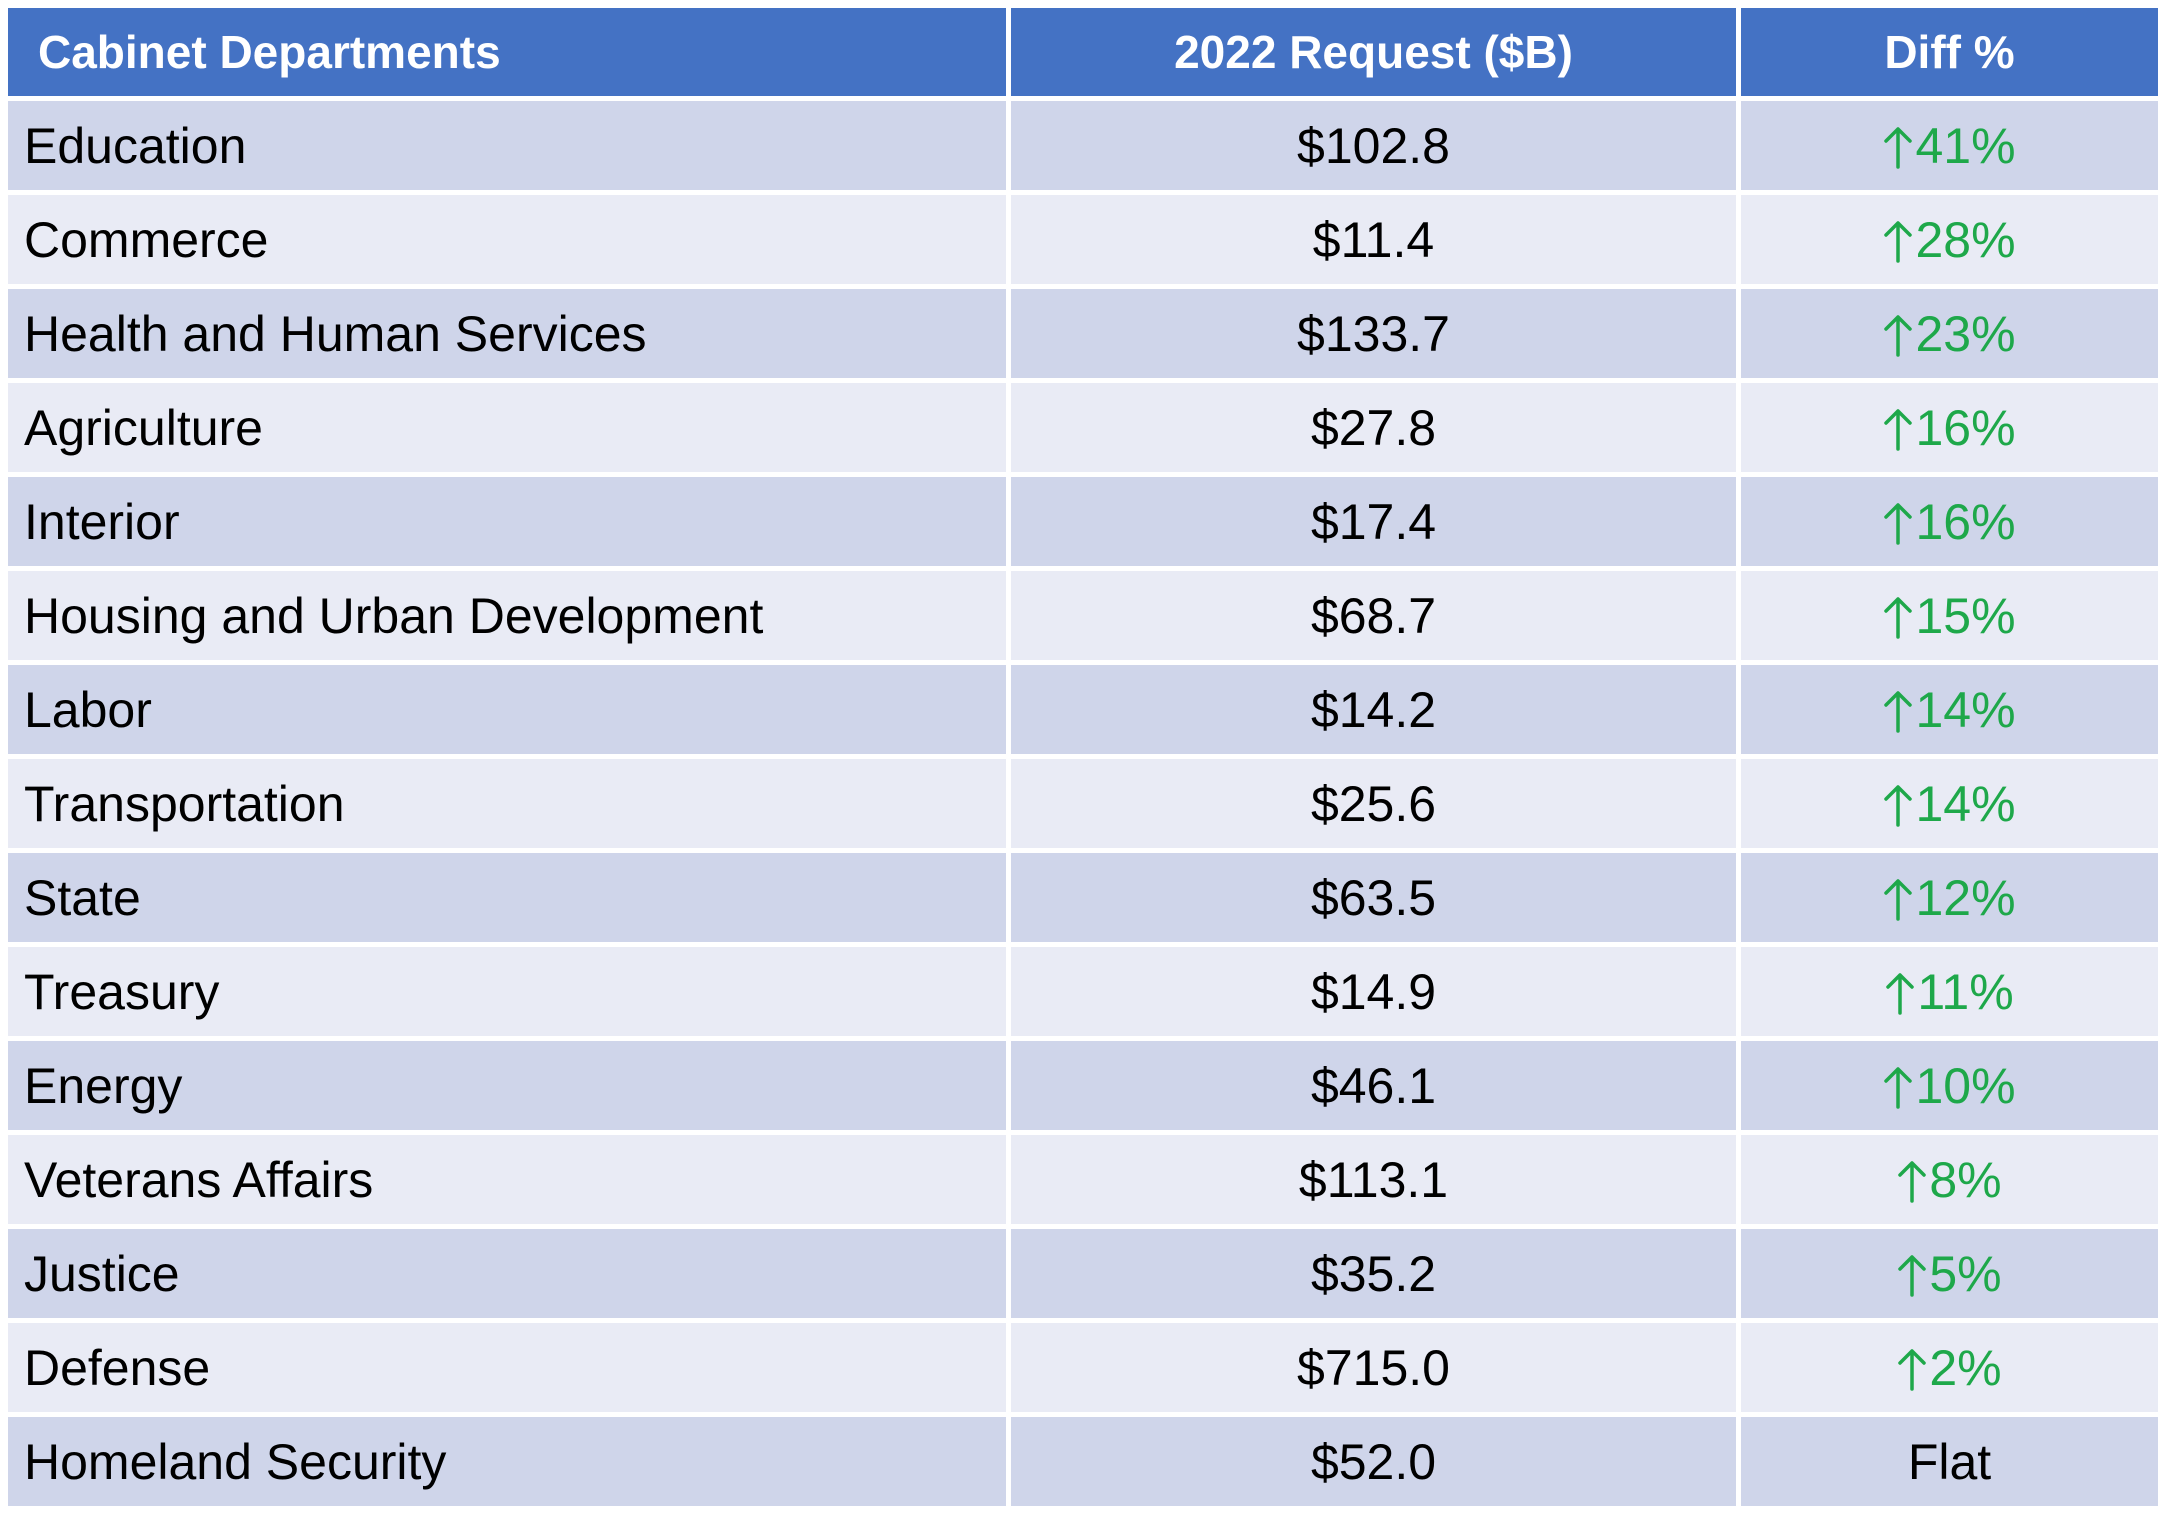 Image resolution: width=2163 pixels, height=1540 pixels. I want to click on table-row: Commerce $11.4 28%, so click(1083, 239).